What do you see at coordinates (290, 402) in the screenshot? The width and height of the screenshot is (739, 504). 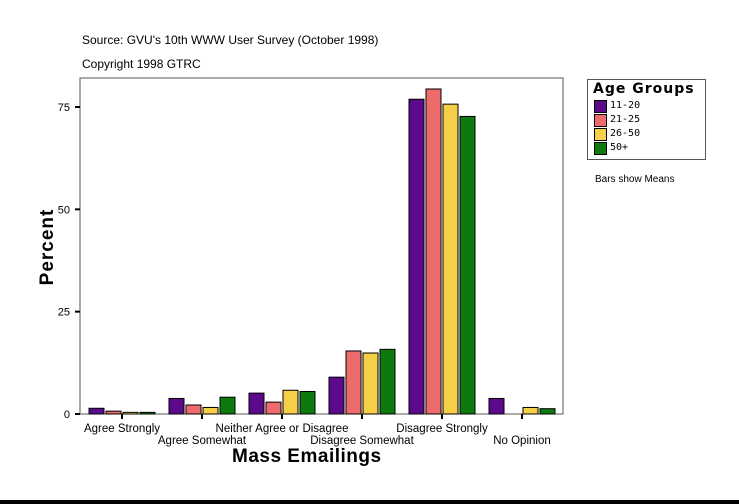 I see `bar-26-50-neither-agree-or-disagree` at bounding box center [290, 402].